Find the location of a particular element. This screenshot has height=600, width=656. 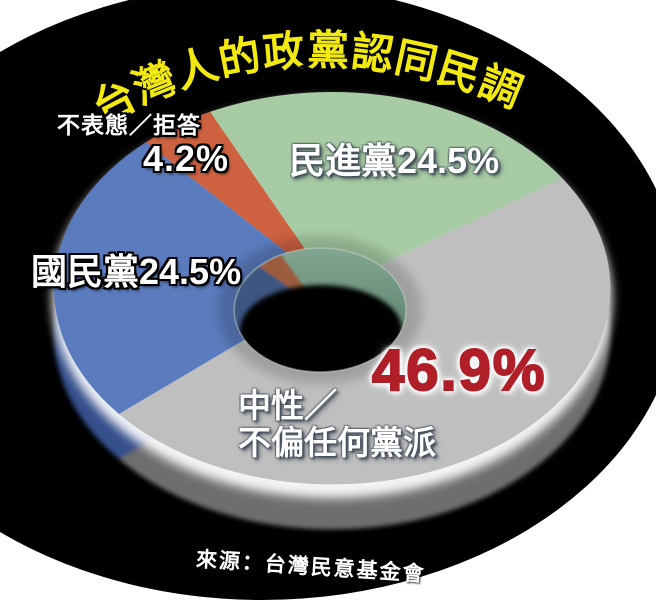

hole-rim-edge is located at coordinates (320, 310).